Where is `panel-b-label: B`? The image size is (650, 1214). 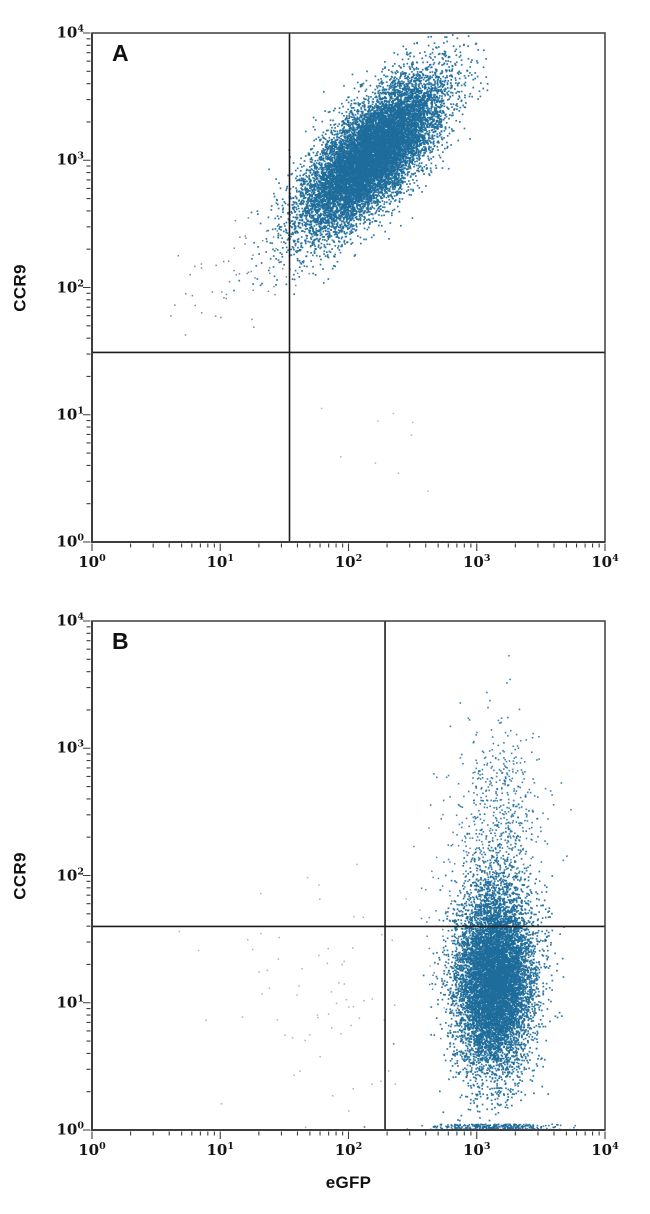
panel-b-label: B is located at coordinates (120, 641).